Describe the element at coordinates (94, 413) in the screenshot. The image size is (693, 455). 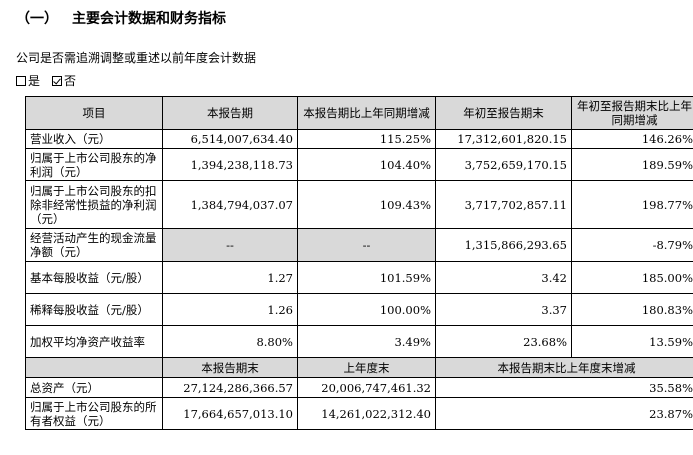
I see `row-item: 归属于上市公司股东的所有者权益（元）` at that location.